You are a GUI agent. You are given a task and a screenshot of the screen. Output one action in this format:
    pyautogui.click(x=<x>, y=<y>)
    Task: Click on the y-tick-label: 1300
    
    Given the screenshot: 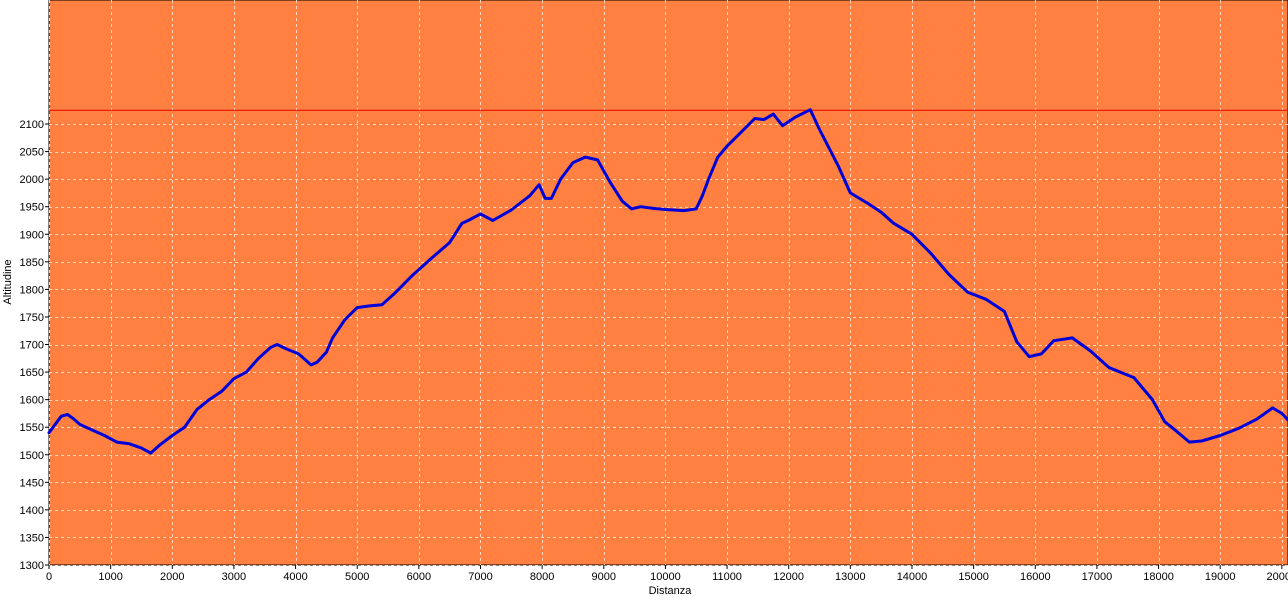 What is the action you would take?
    pyautogui.click(x=32, y=566)
    